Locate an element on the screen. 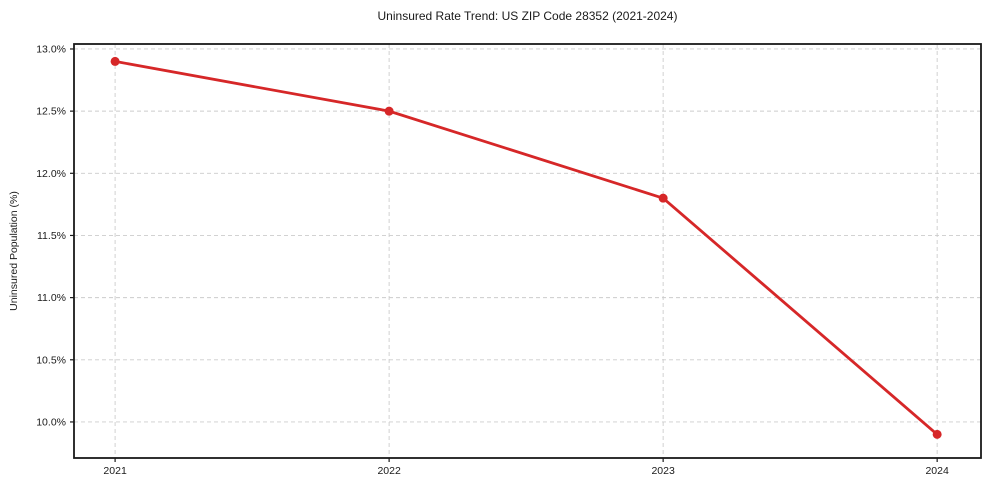 This screenshot has width=989, height=490. y-tick-label: 12.0% is located at coordinates (51, 174).